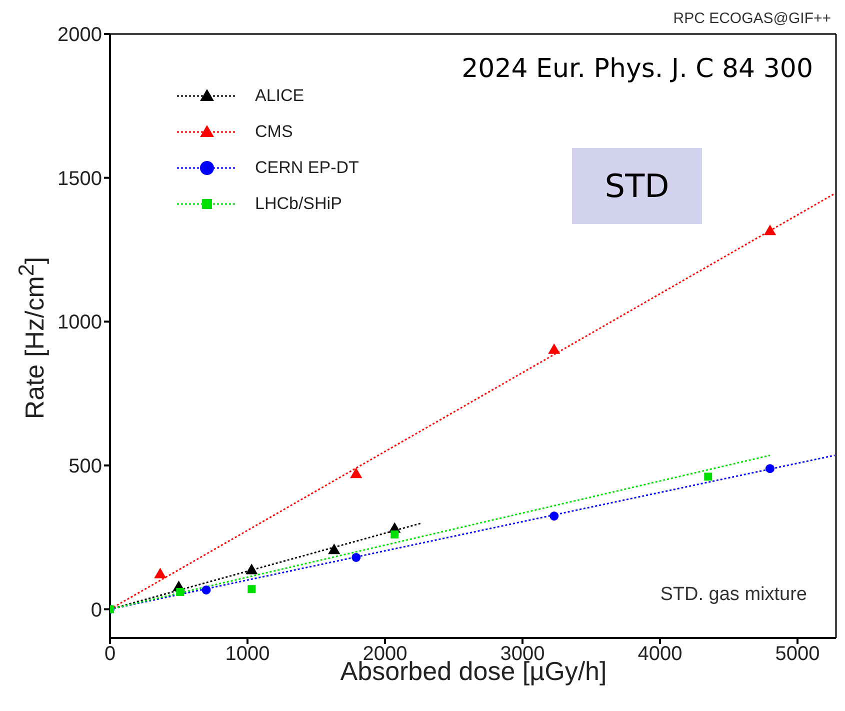  Describe the element at coordinates (80, 323) in the screenshot. I see `y-tick-label: 1000` at that location.